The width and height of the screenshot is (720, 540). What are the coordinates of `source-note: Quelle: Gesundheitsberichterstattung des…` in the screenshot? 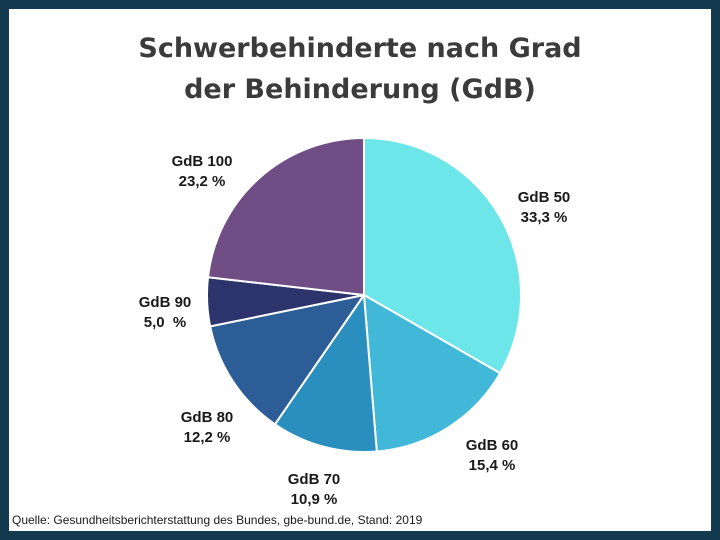 It's located at (217, 520).